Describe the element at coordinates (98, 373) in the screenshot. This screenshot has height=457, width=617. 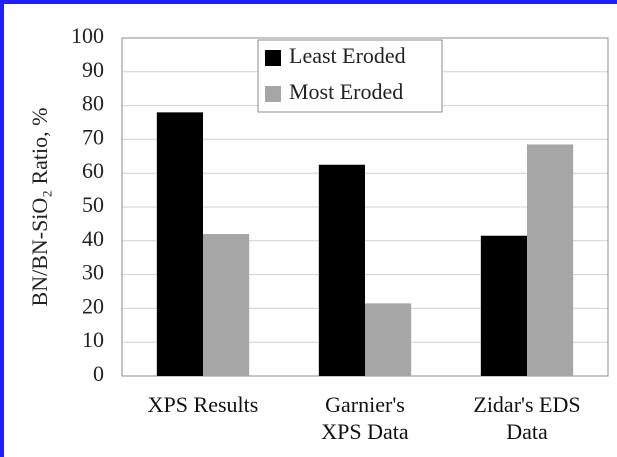
I see `y-tick-label: 0` at that location.